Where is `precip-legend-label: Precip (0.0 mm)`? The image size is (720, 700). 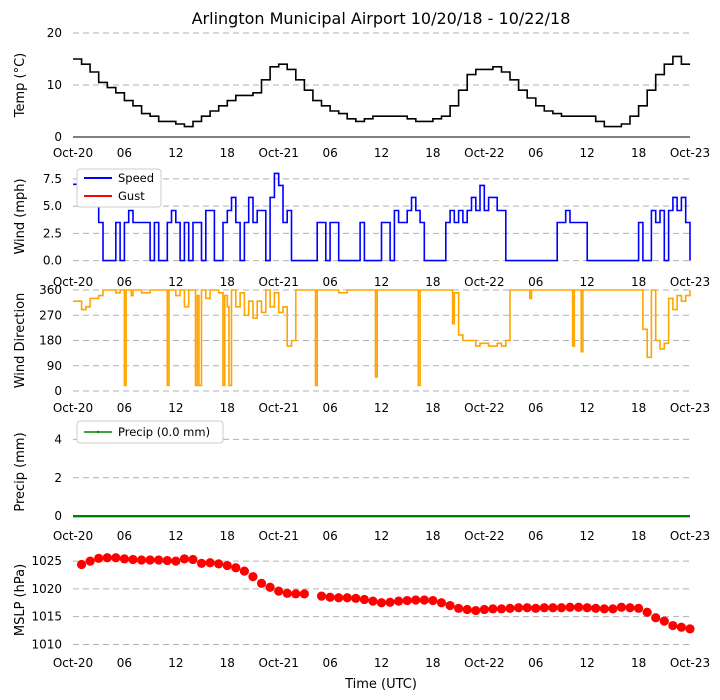
precip-legend-label: Precip (0.0 mm) is located at coordinates (164, 432).